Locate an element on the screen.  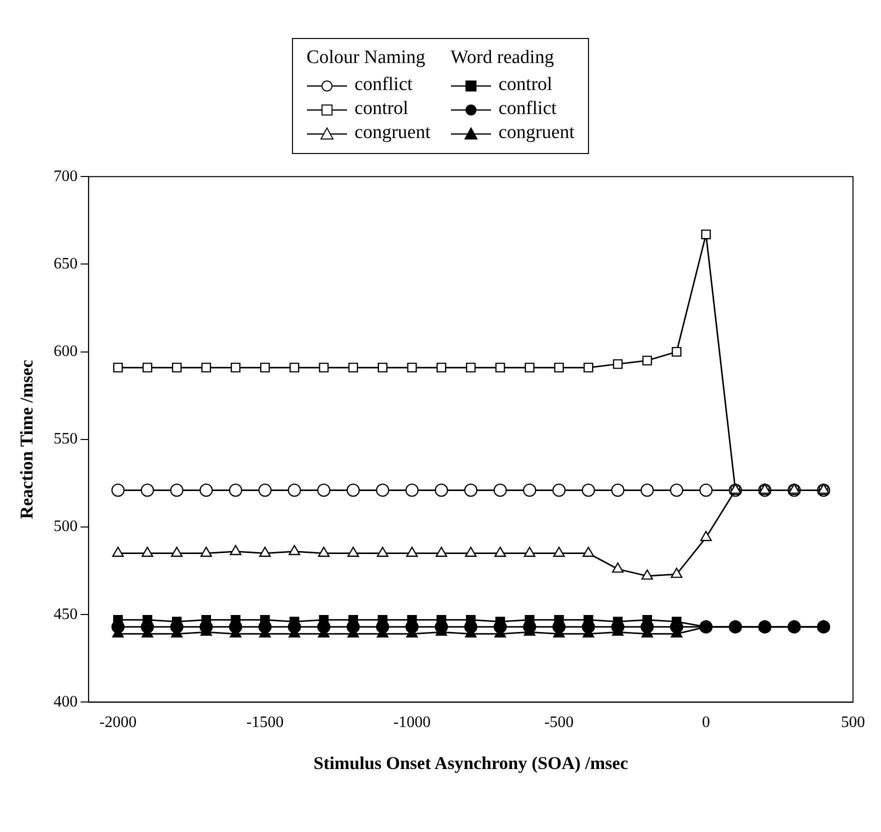
x-tick-label: 500 is located at coordinates (853, 723).